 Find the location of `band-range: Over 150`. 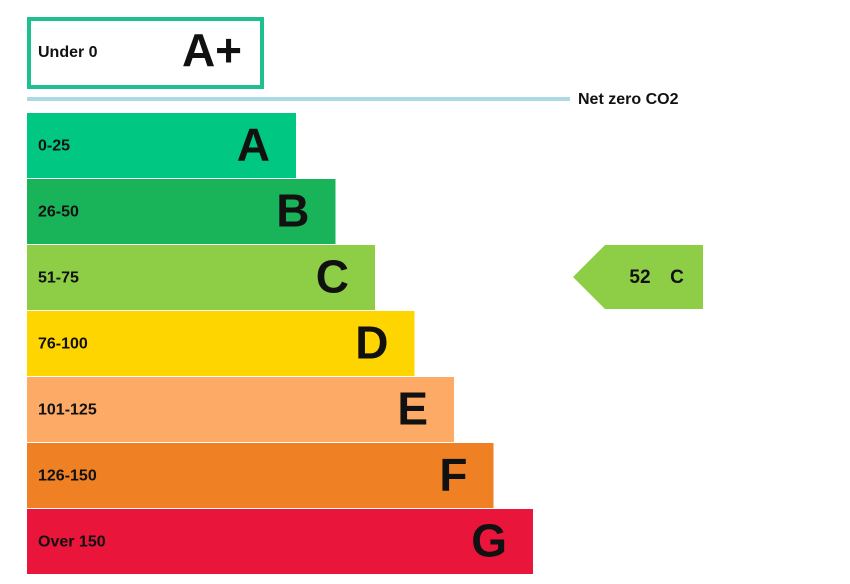

band-range: Over 150 is located at coordinates (72, 542).